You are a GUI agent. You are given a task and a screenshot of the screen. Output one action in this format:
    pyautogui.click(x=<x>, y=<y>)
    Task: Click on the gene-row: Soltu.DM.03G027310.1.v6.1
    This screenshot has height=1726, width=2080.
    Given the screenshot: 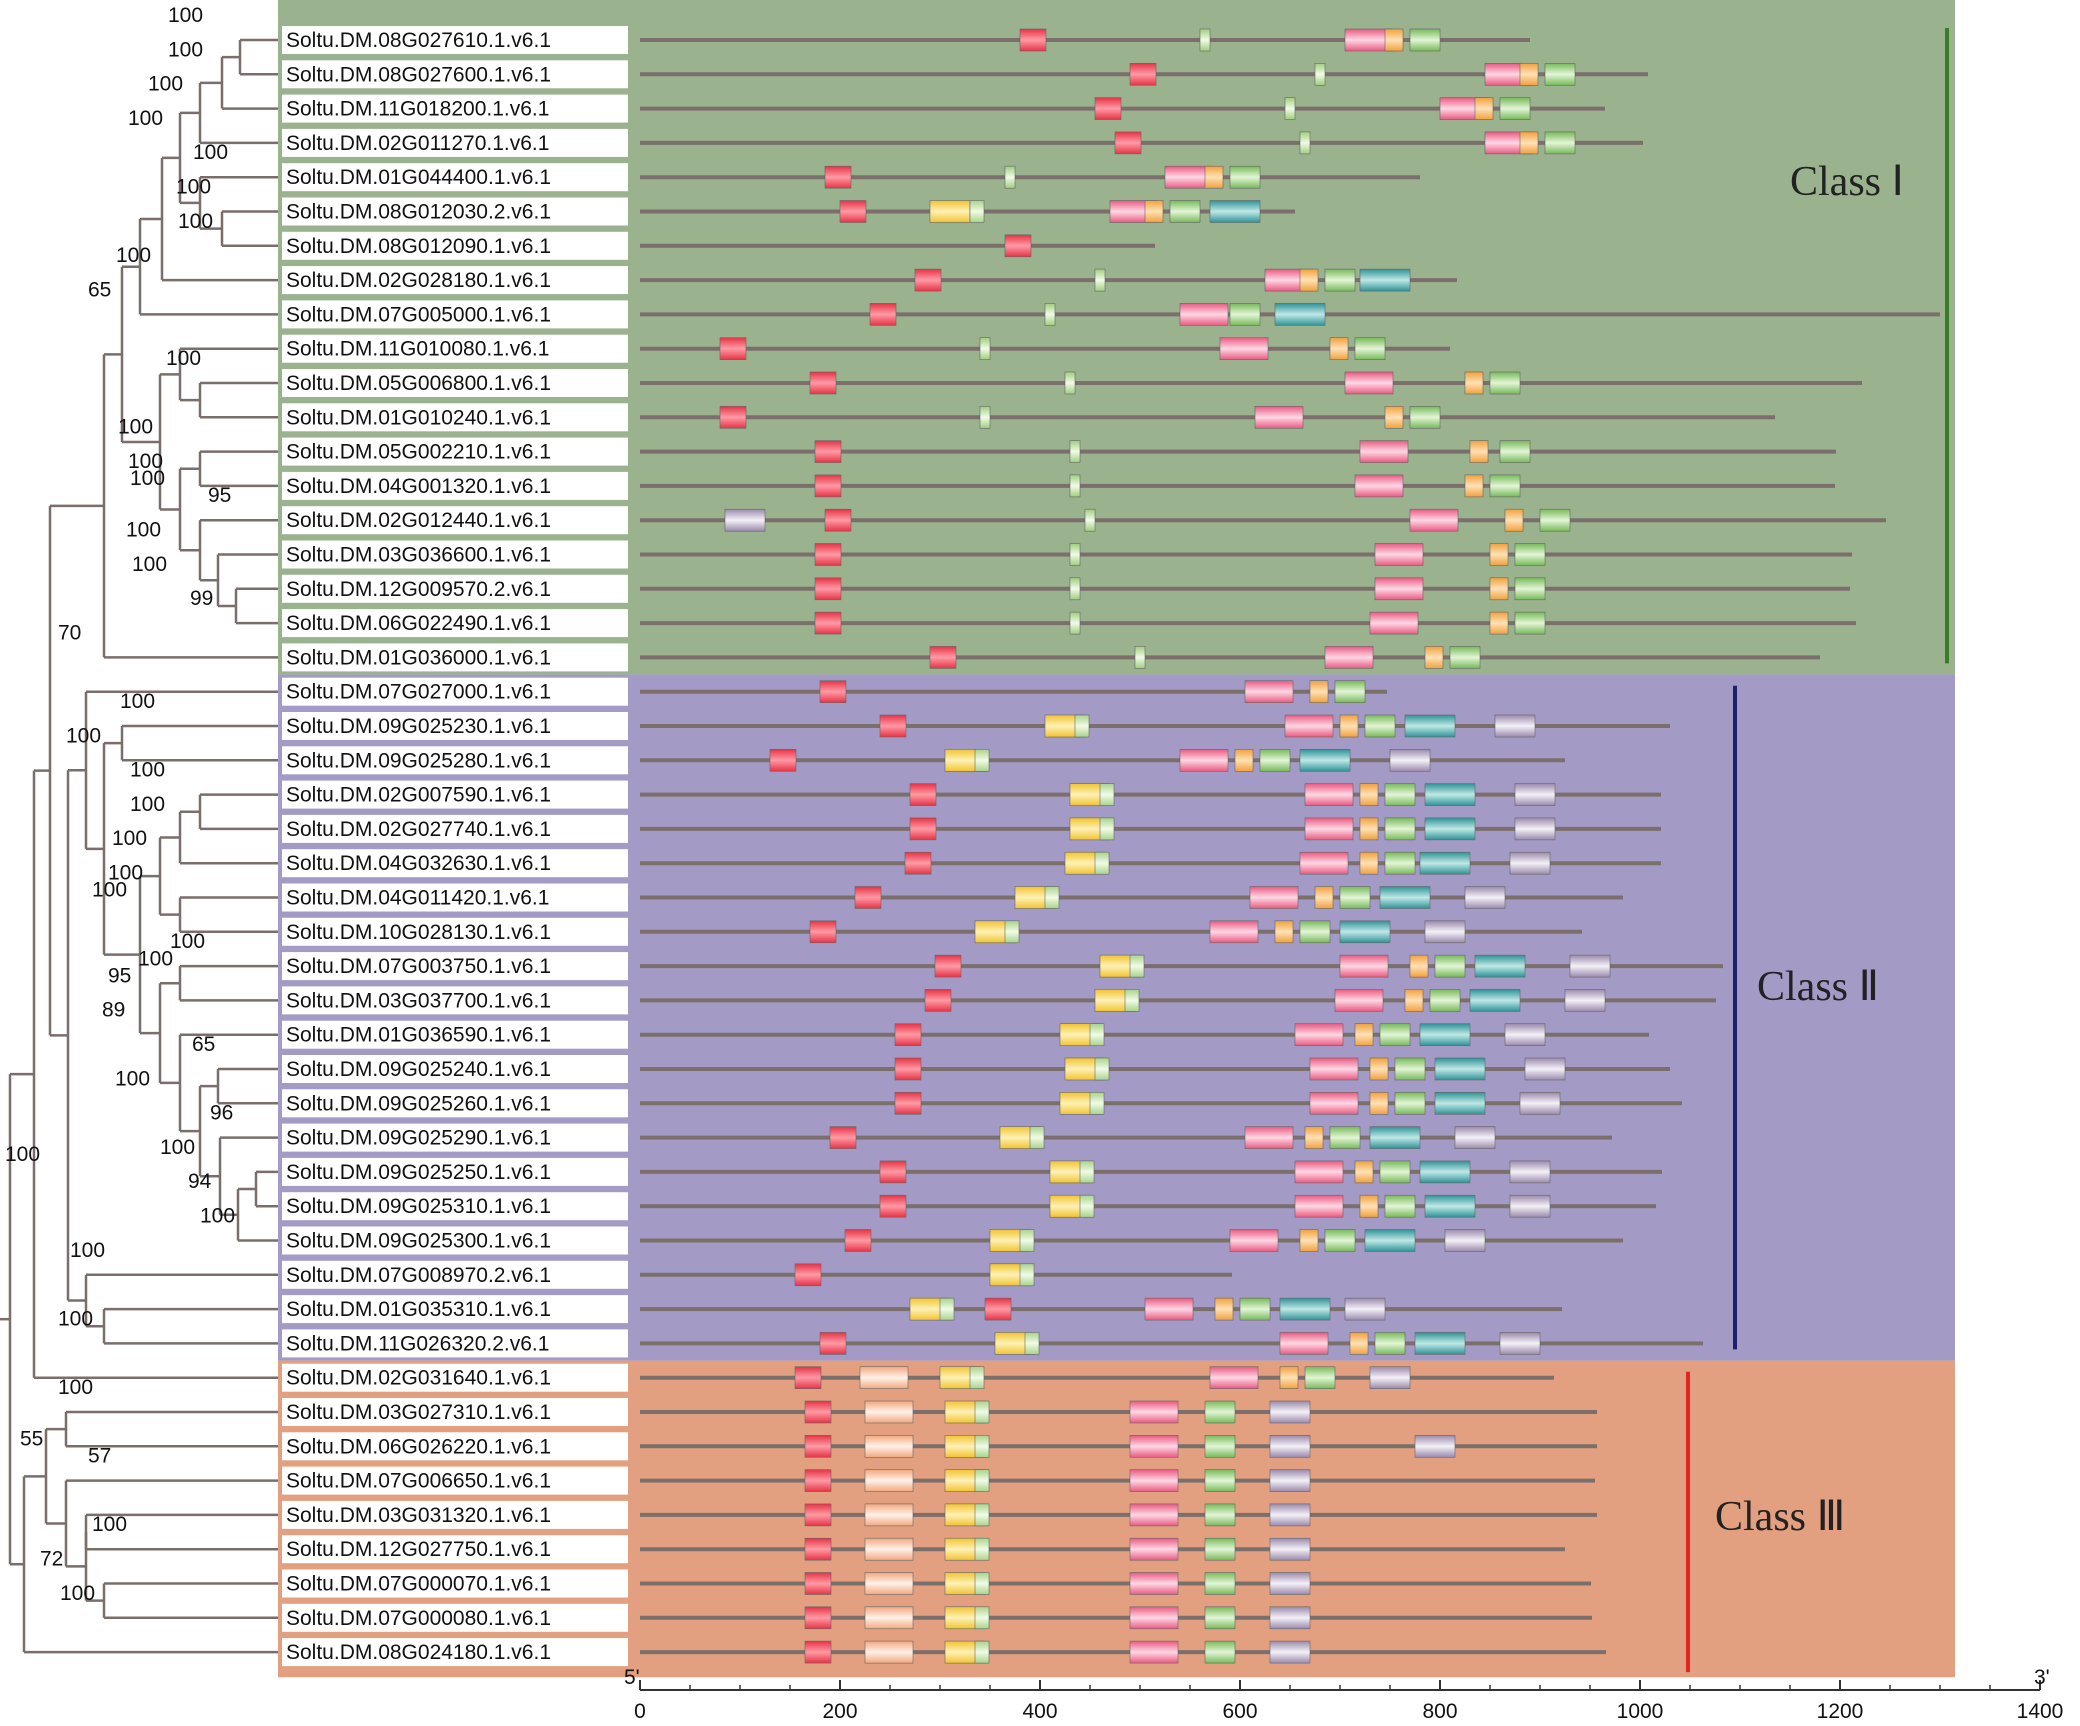 What is the action you would take?
    pyautogui.click(x=939, y=1412)
    